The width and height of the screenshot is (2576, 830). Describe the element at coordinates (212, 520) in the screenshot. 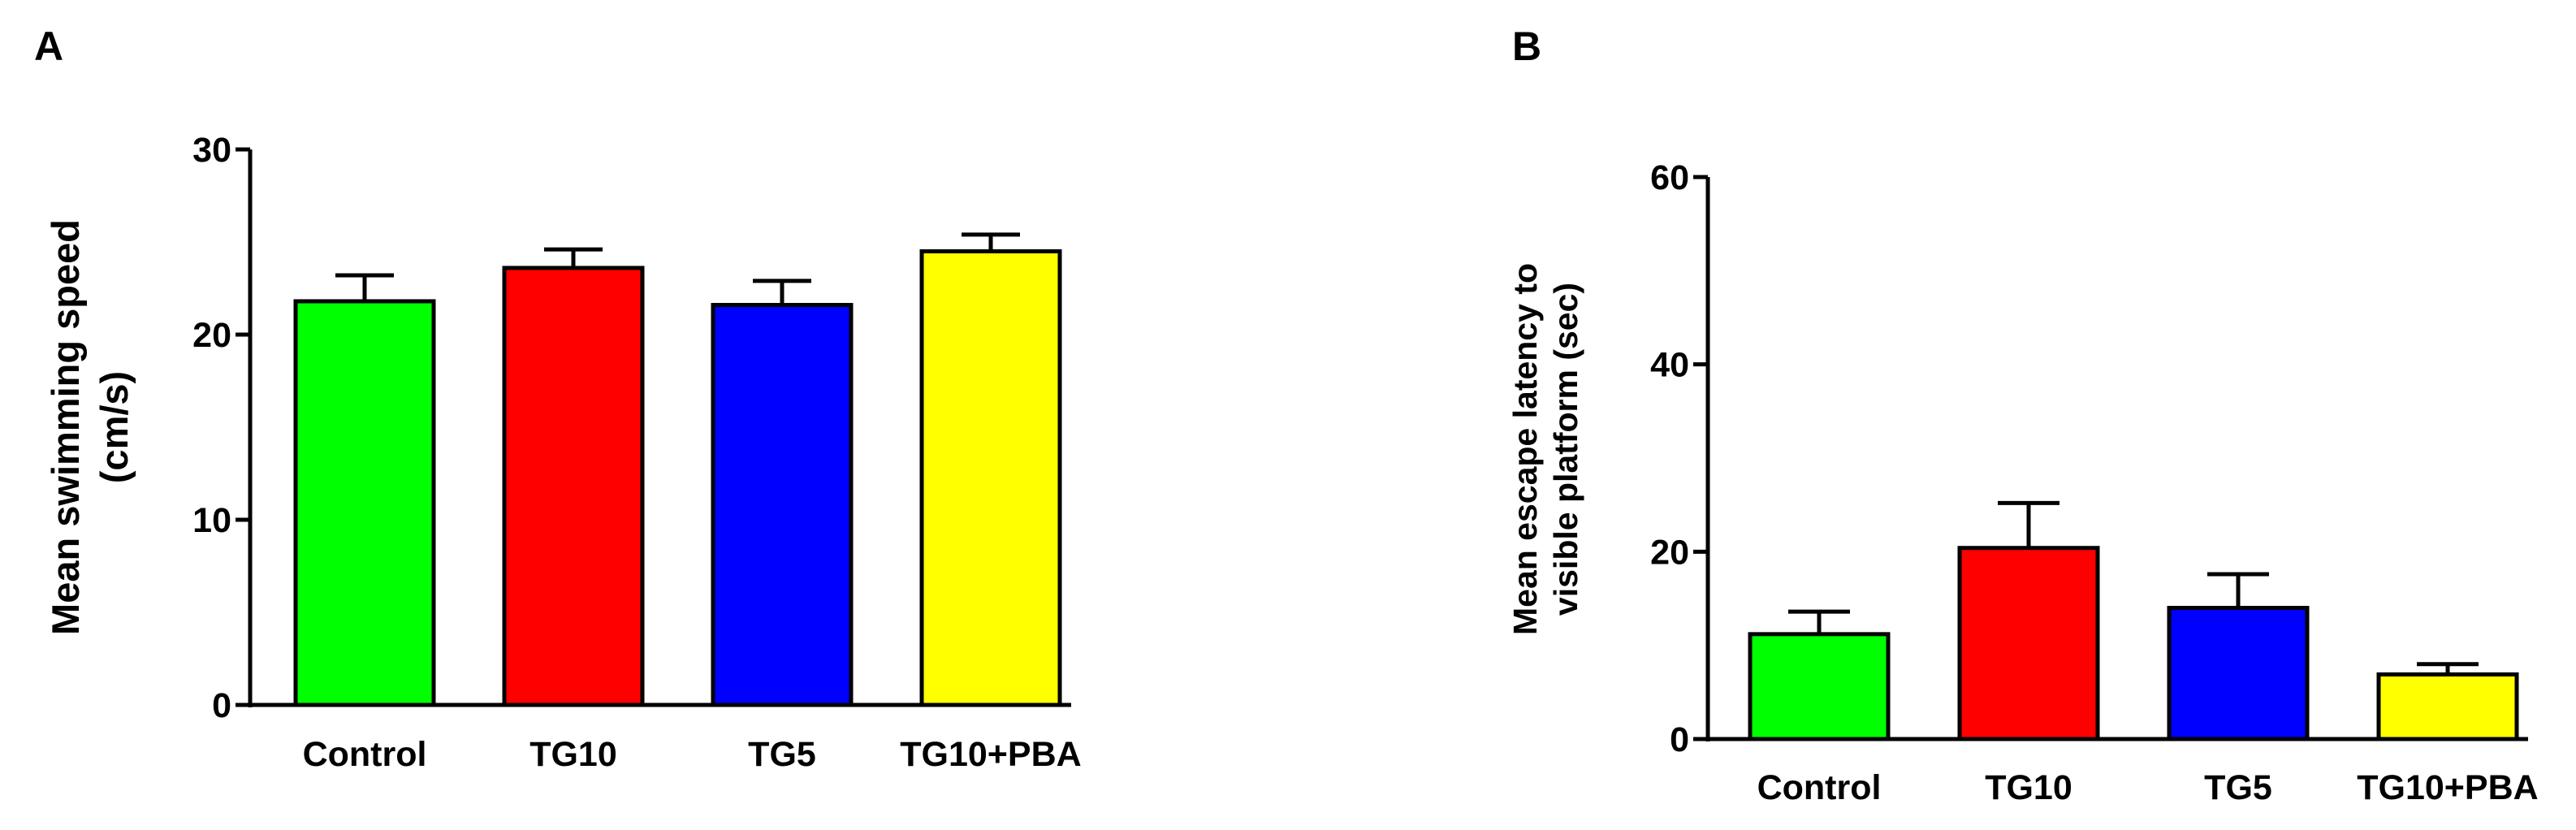

I see `y-tick-label: 10` at that location.